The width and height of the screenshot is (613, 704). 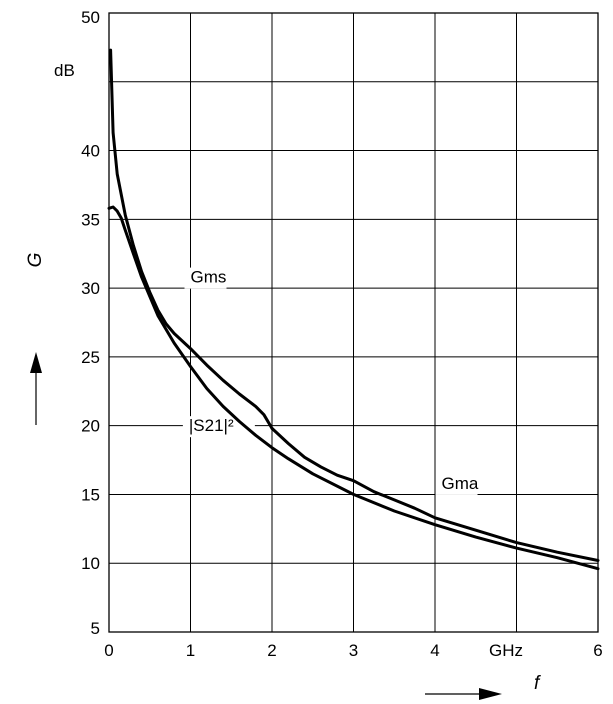 I want to click on x-tick-label: 2, so click(x=271, y=650).